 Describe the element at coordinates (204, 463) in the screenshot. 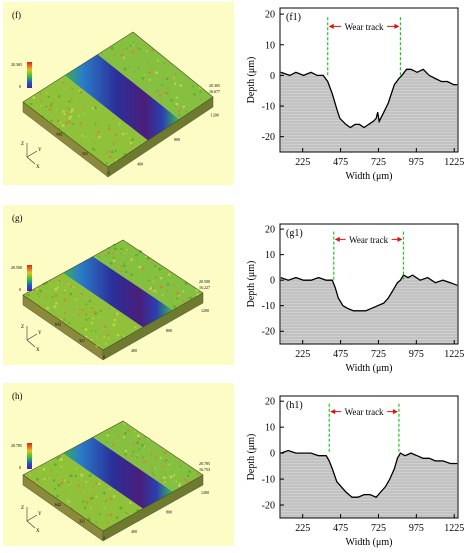

I see `right-scale-max: 20.785` at that location.